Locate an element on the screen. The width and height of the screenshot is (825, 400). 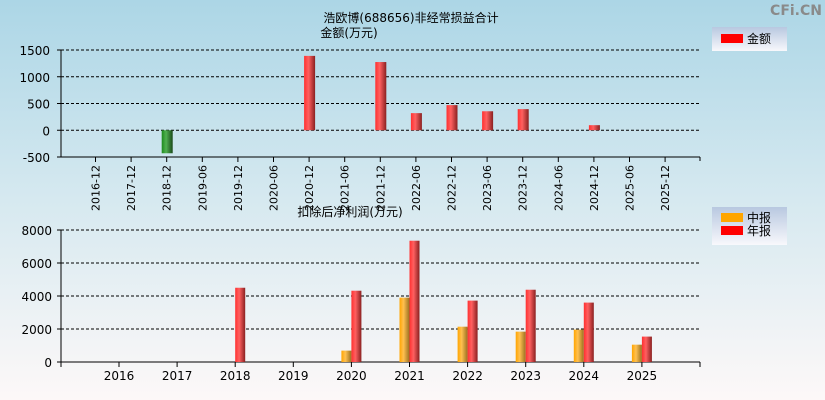
x-tick-label: 2021 is located at coordinates (409, 376).